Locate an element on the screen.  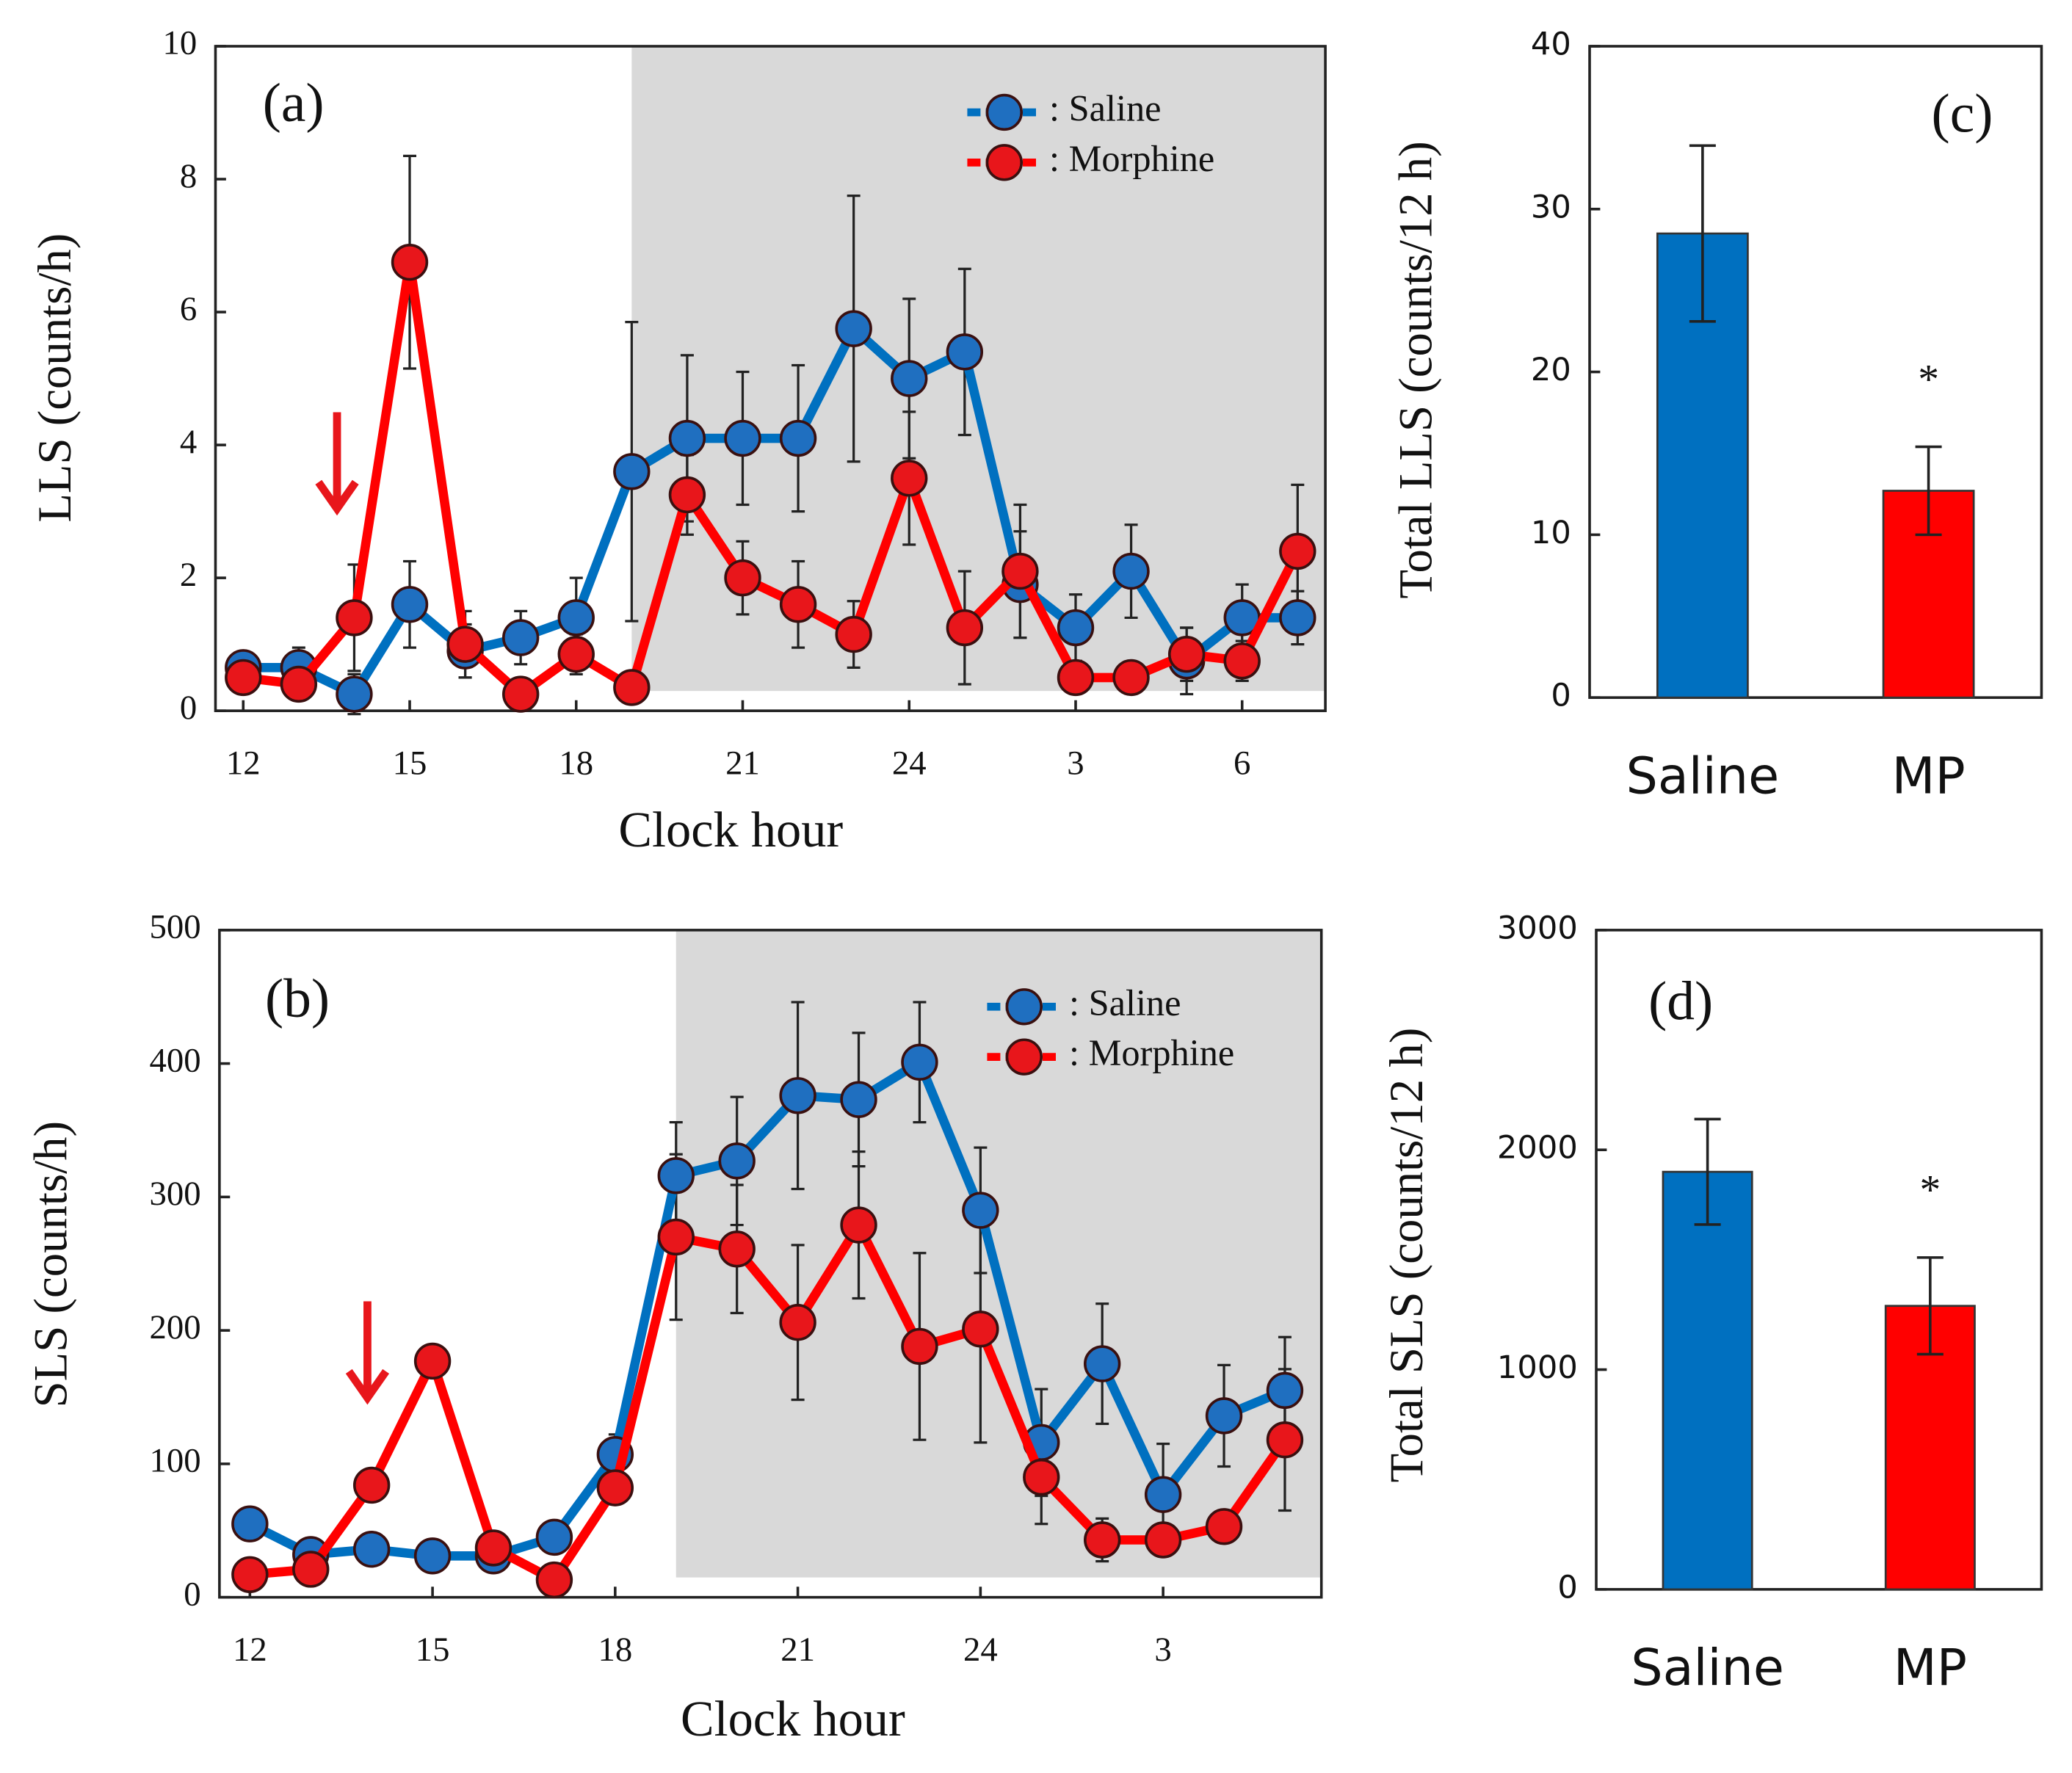
y-axis-label: SLS (counts/h) is located at coordinates (51, 1264).